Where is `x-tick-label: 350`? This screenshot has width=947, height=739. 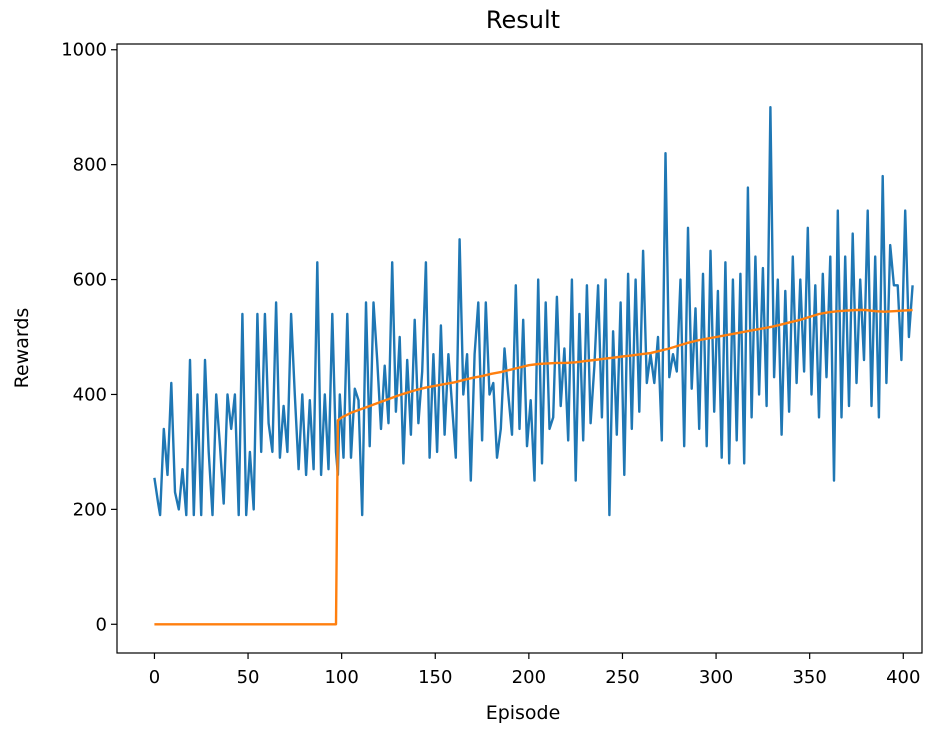
x-tick-label: 350 is located at coordinates (809, 677).